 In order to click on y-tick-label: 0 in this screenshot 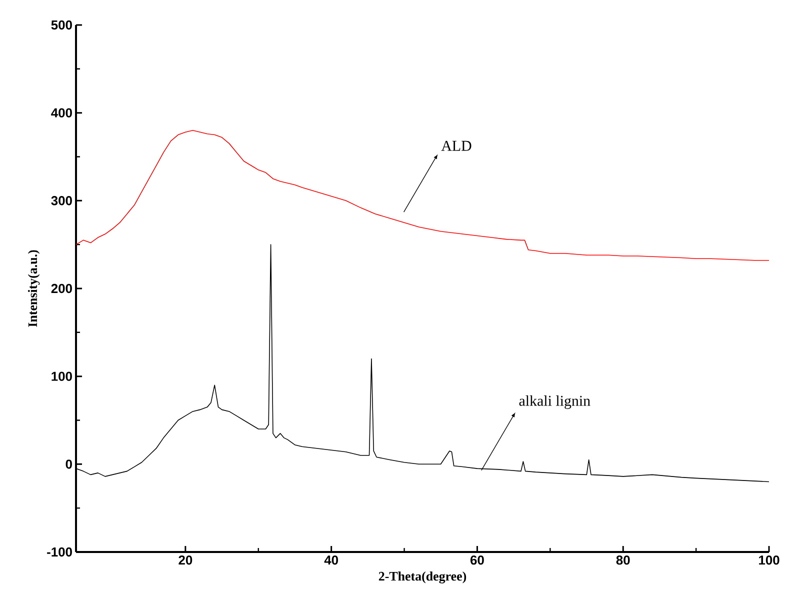, I will do `click(69, 464)`.